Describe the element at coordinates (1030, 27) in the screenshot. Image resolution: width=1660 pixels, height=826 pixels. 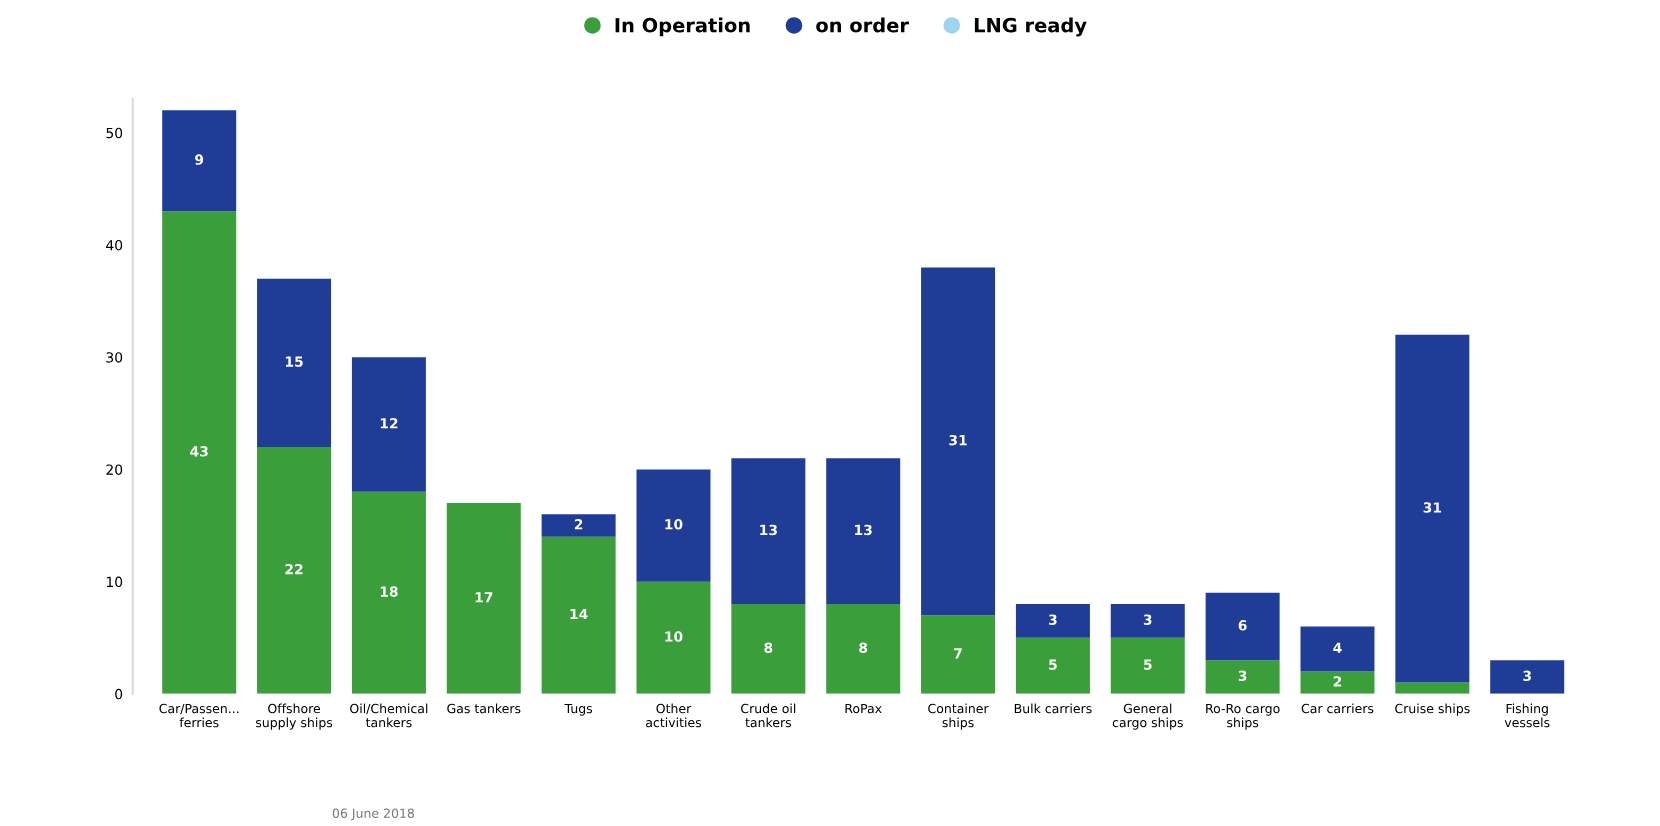
I see `legend-label: LNG ready` at that location.